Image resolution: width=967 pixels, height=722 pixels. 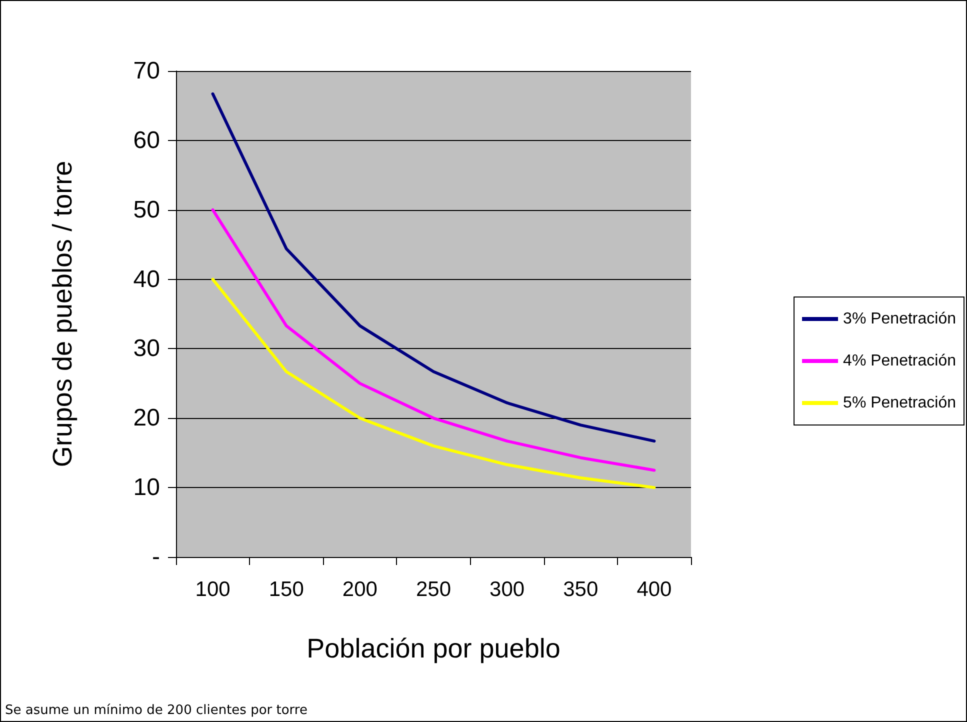 I want to click on y-tick-label: 20, so click(x=146, y=418).